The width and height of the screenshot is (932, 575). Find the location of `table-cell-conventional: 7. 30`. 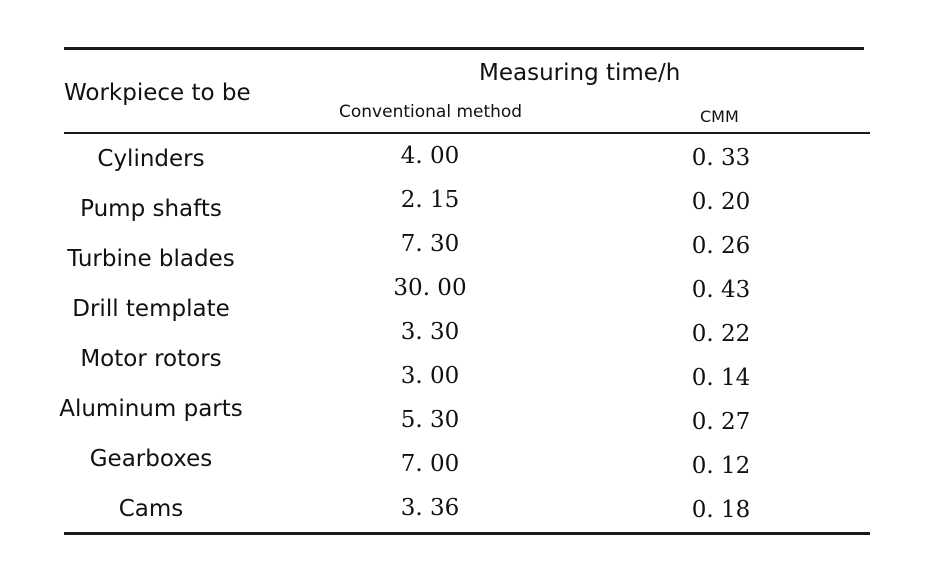

table-cell-conventional: 7. 30 is located at coordinates (430, 244).